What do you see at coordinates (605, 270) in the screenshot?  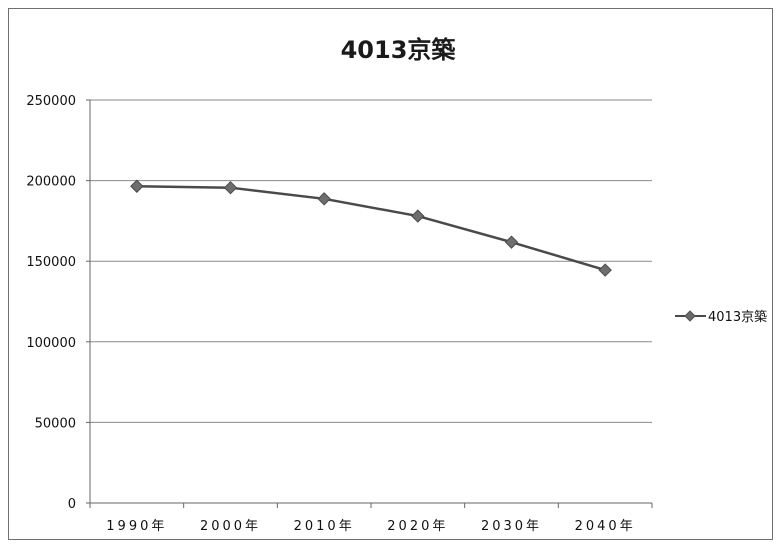 I see `data-point-2040年` at bounding box center [605, 270].